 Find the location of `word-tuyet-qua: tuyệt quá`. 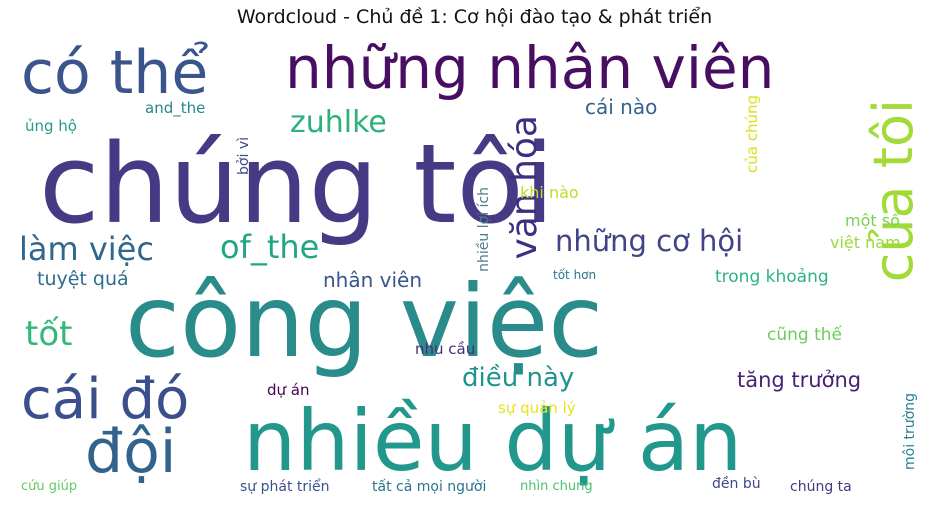

word-tuyet-qua: tuyệt quá is located at coordinates (83, 279).